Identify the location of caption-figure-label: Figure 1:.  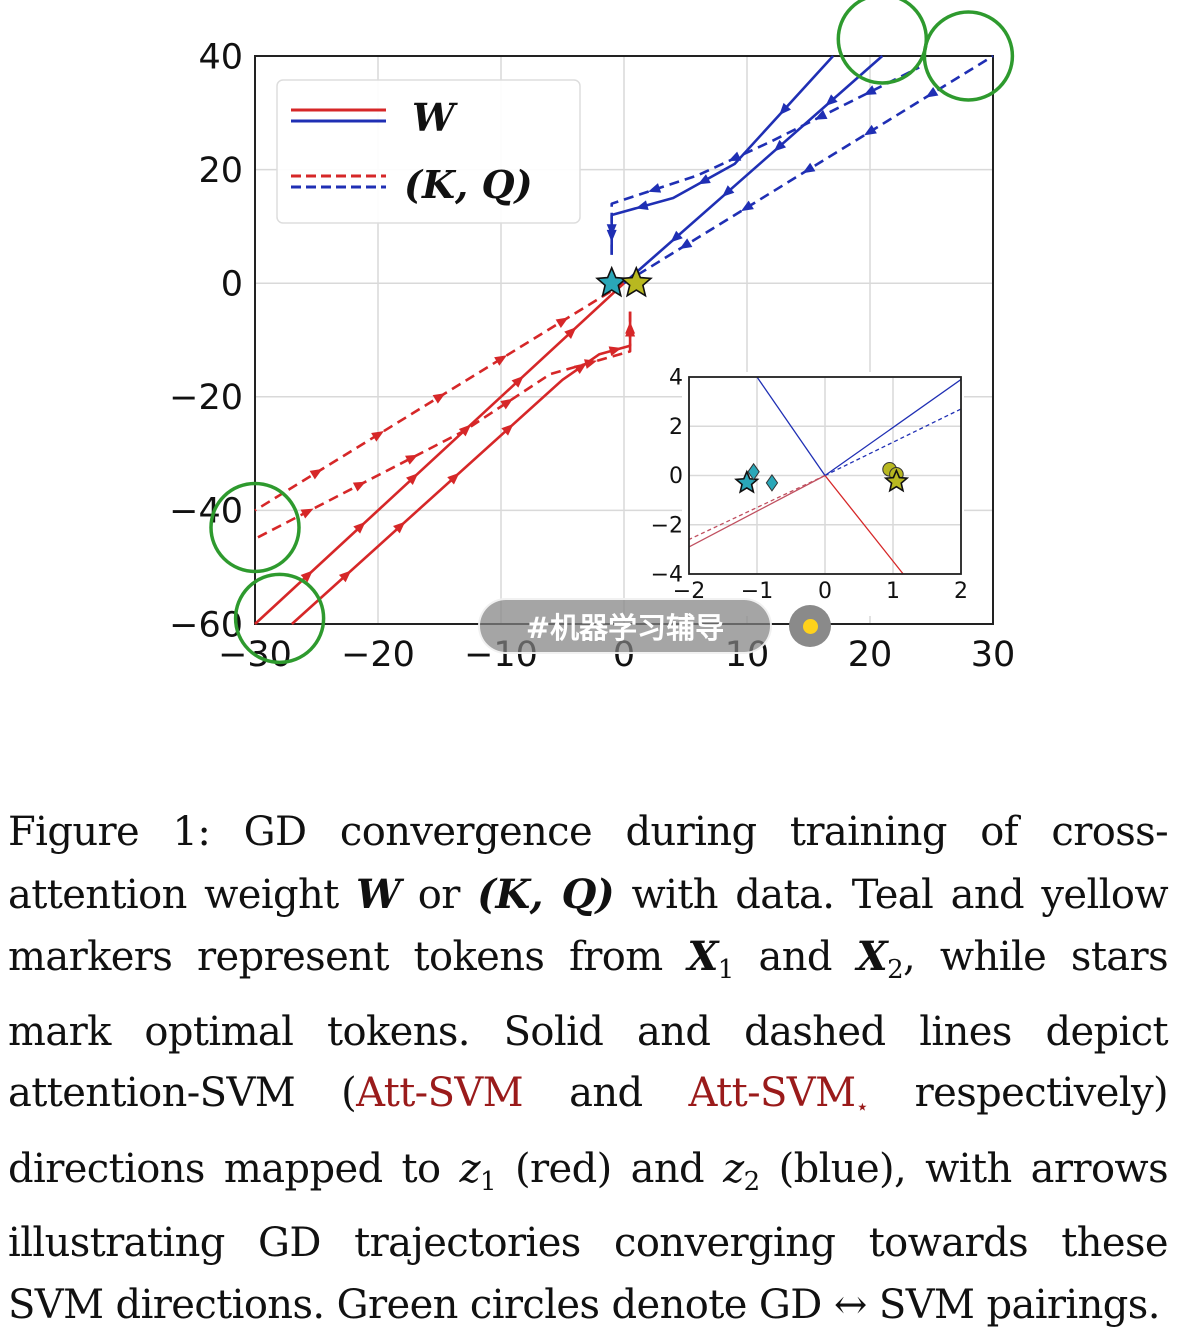
(109, 832).